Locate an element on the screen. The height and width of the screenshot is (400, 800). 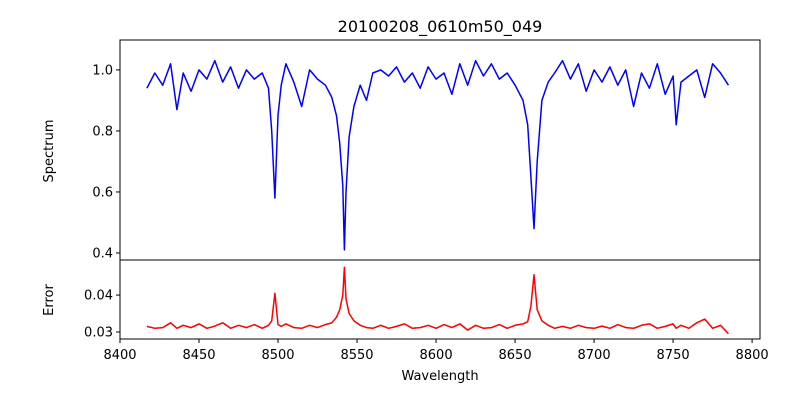
y-tick-label: 1.0 is located at coordinates (102, 70).